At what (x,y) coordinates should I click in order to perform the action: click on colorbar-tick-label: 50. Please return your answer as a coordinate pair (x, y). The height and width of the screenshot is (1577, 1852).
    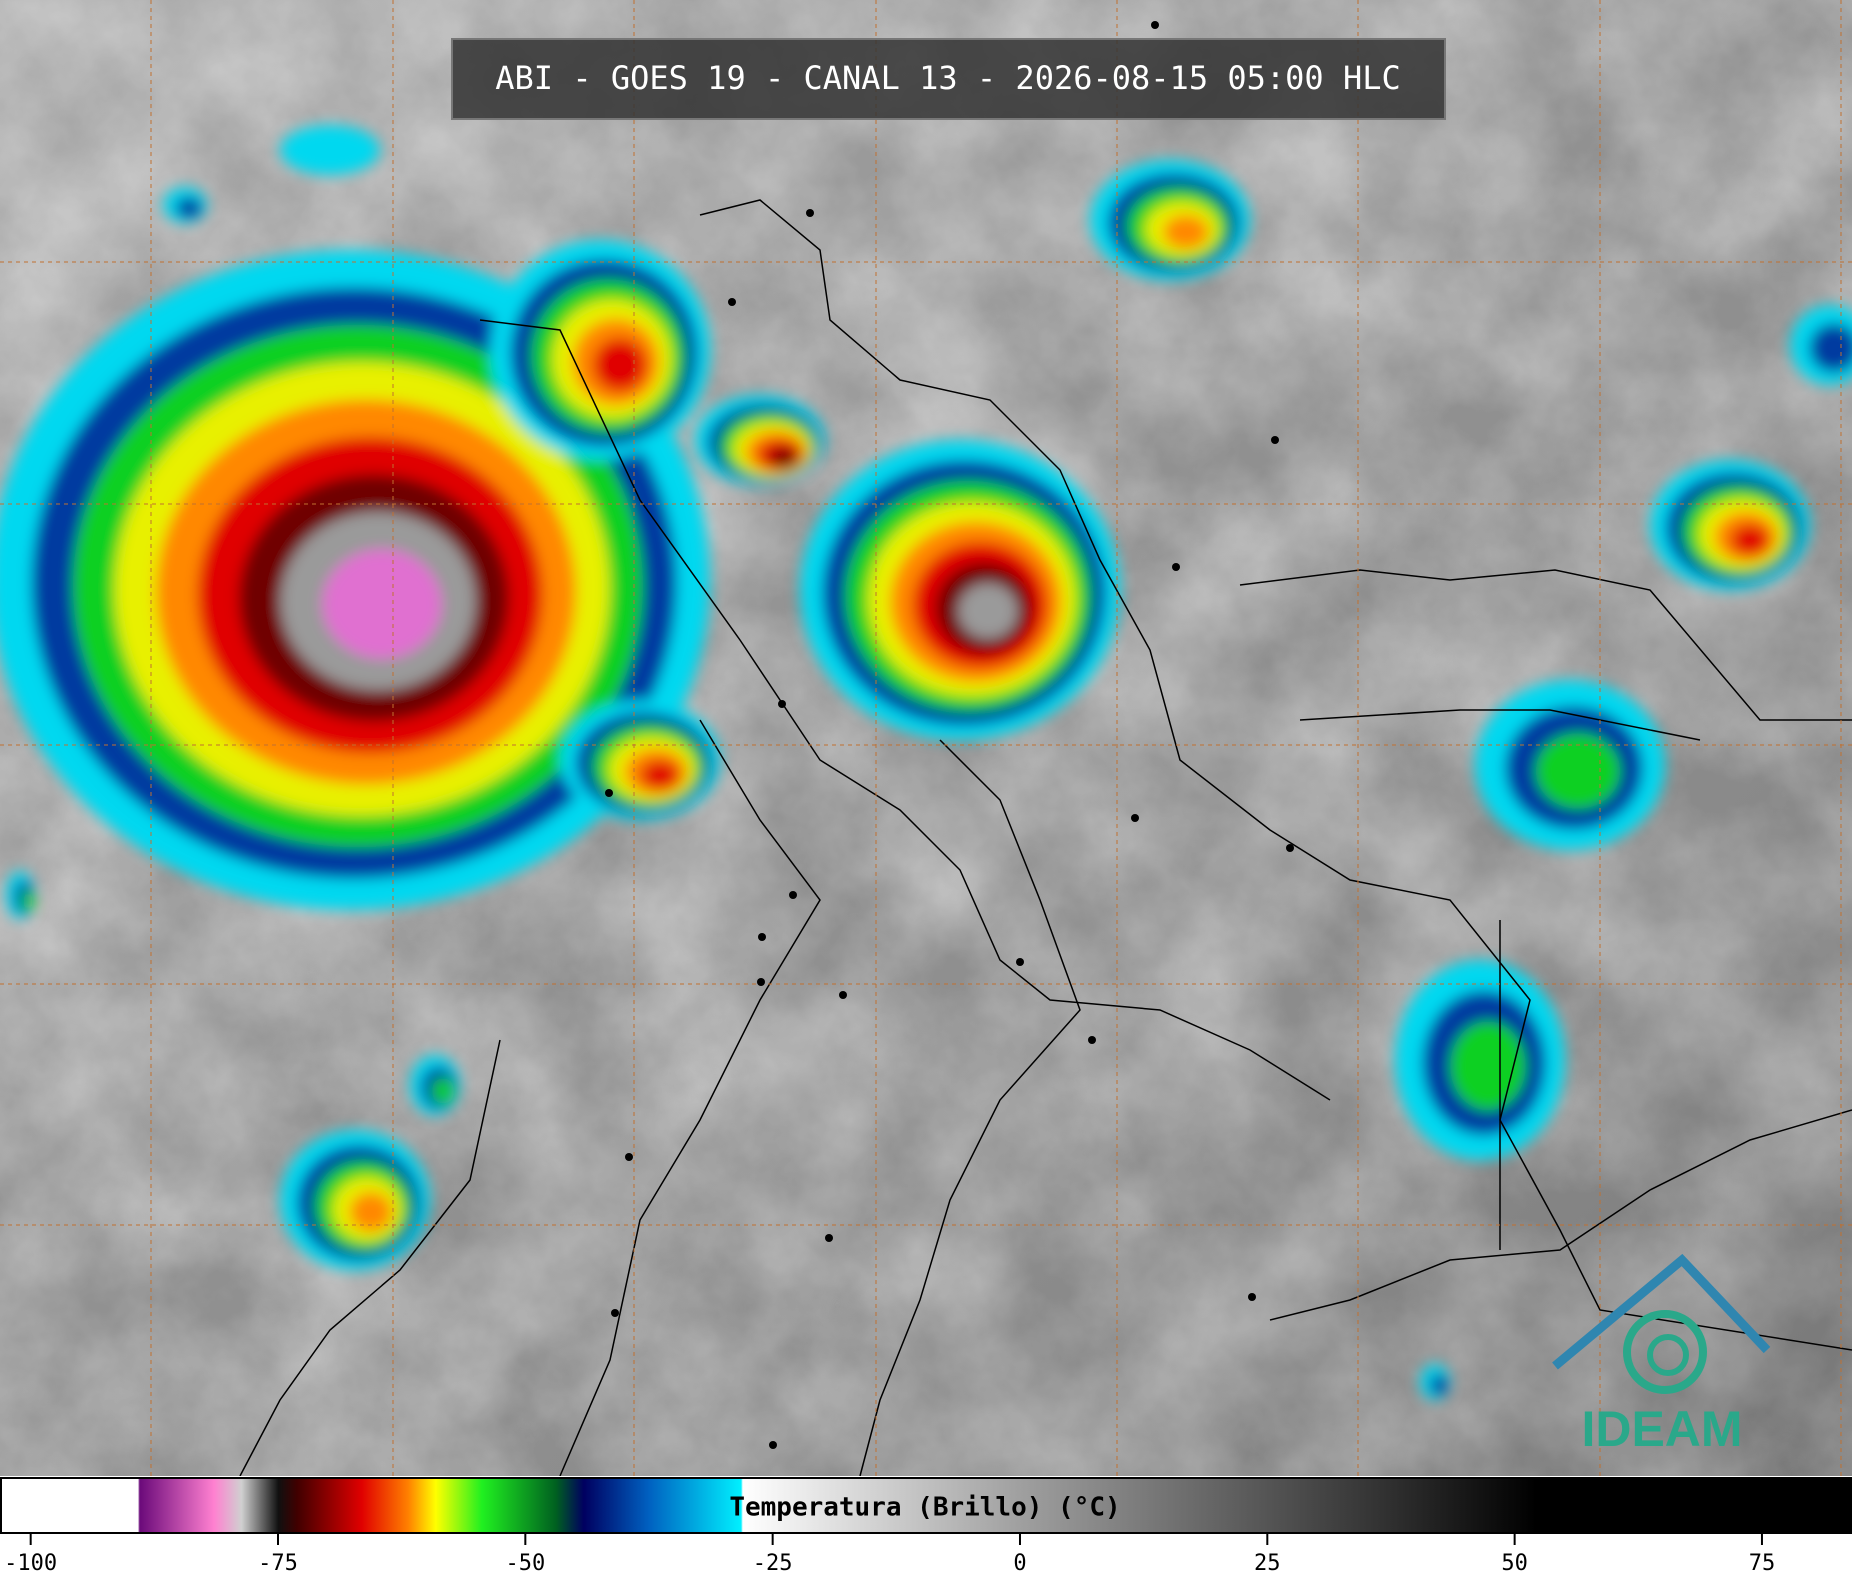
    Looking at the image, I should click on (1514, 1563).